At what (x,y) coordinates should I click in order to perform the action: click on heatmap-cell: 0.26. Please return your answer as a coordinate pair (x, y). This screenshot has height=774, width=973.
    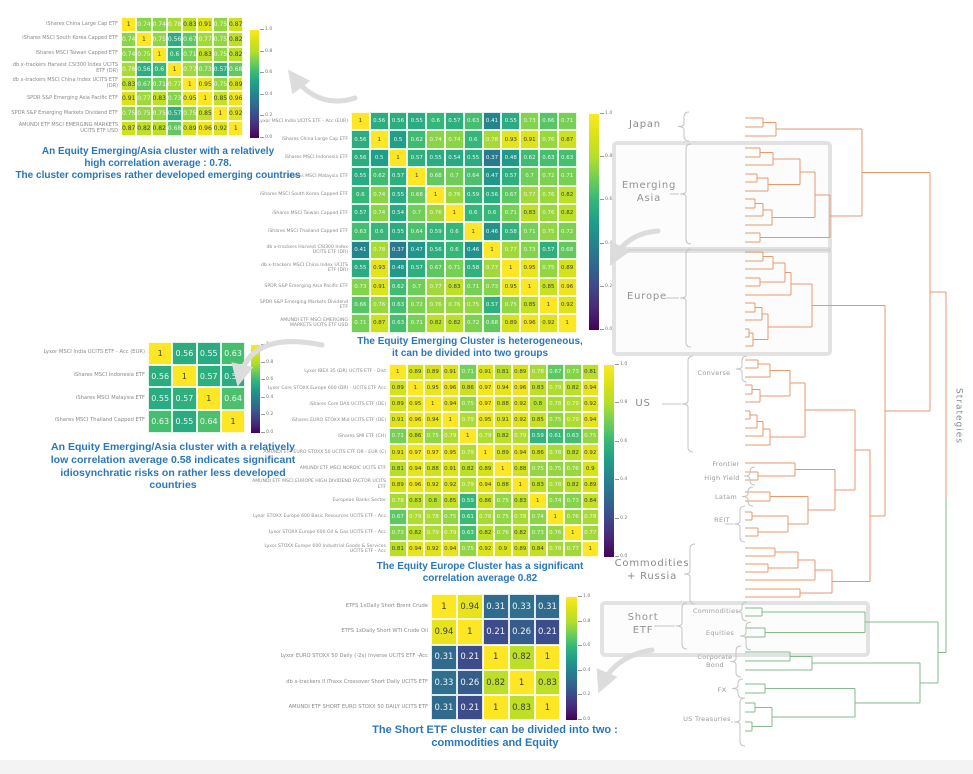
    Looking at the image, I should click on (521, 632).